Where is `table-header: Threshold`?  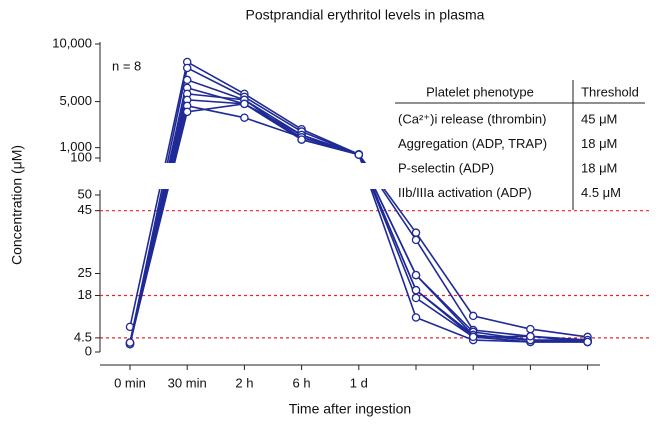 table-header: Threshold is located at coordinates (610, 91).